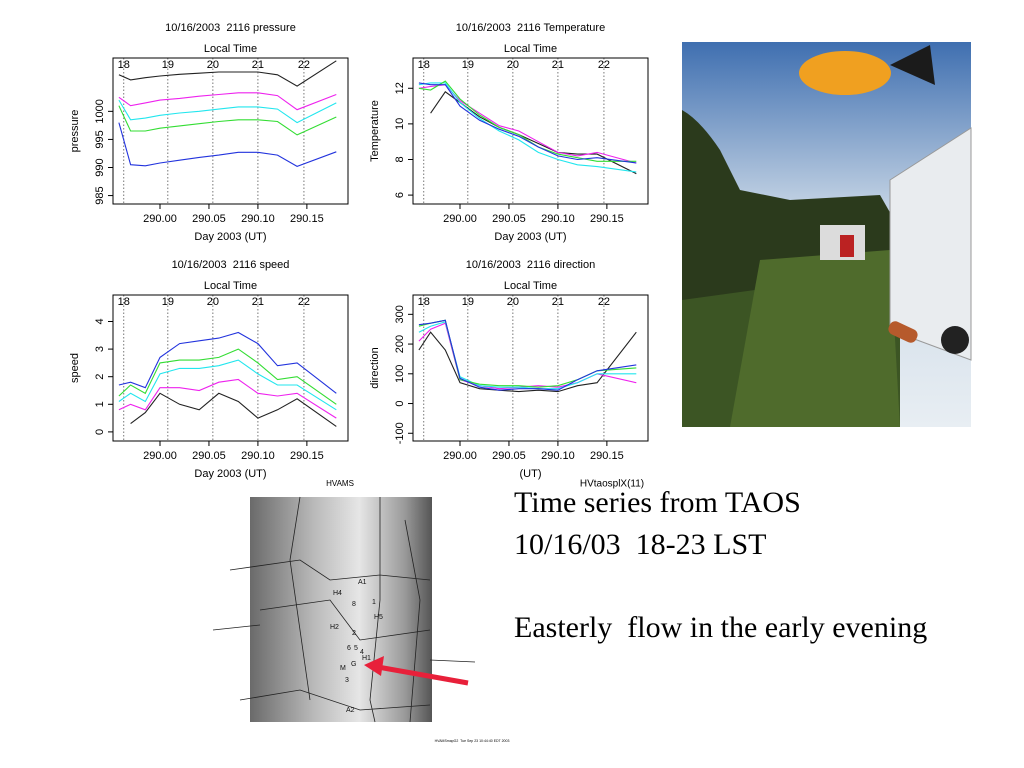  What do you see at coordinates (100, 139) in the screenshot?
I see `y-tick-label: 995` at bounding box center [100, 139].